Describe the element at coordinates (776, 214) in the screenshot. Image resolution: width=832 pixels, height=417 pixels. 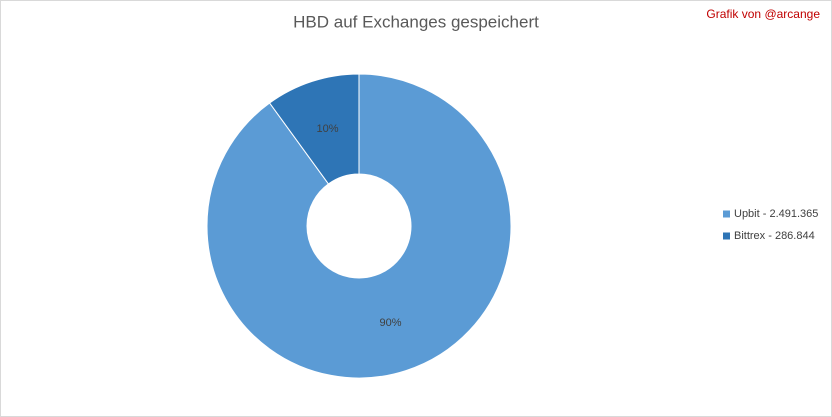
I see `legend-label: Upbit - 2.491.365` at that location.